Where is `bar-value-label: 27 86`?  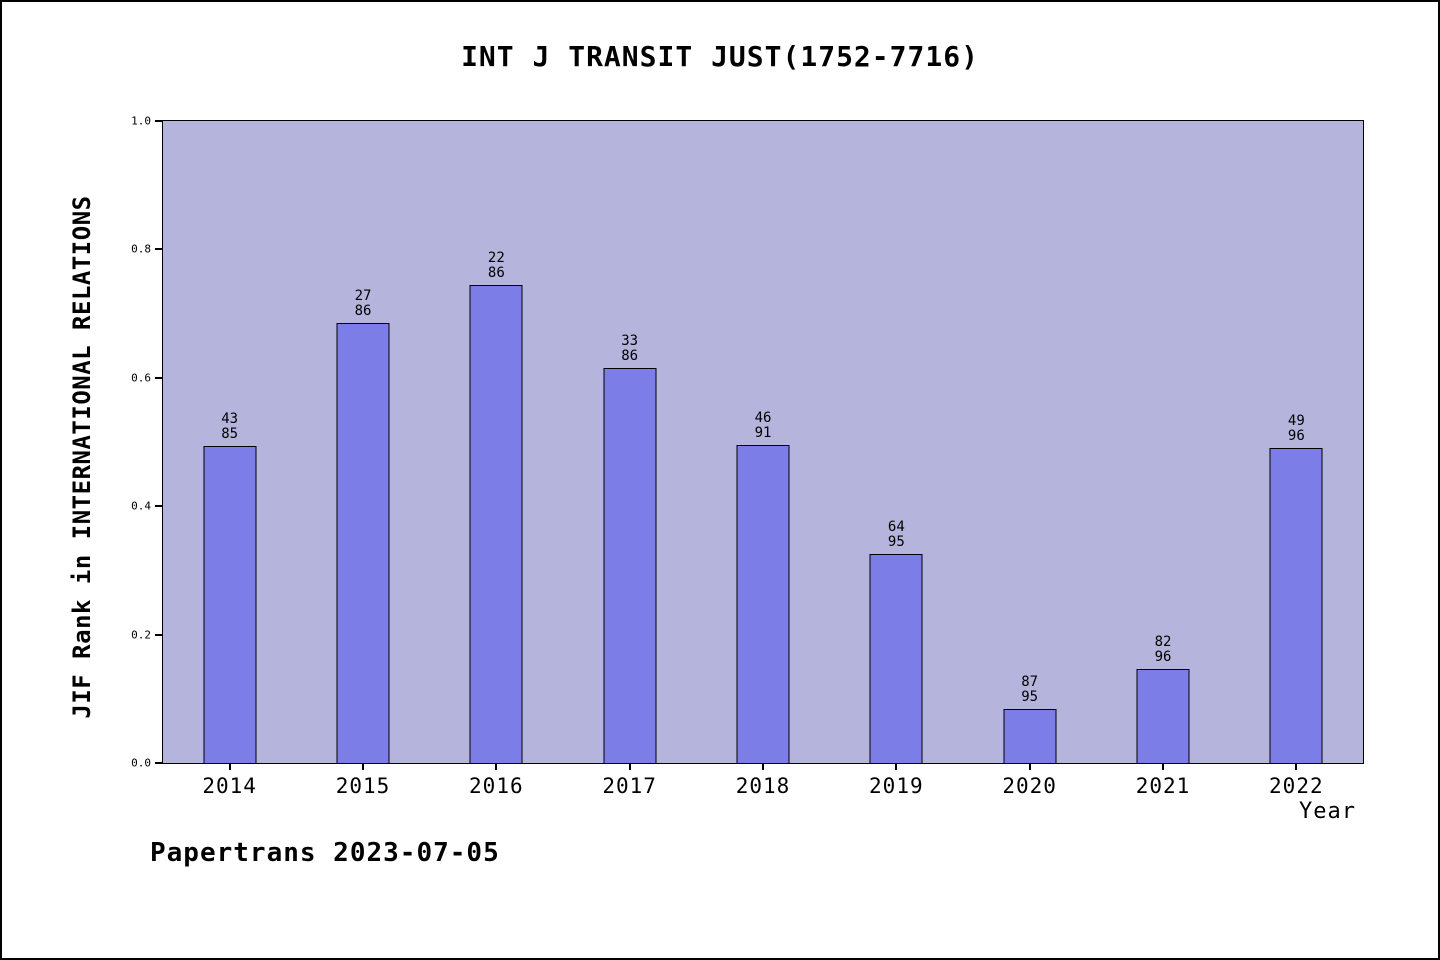
bar-value-label: 27 86 is located at coordinates (363, 303).